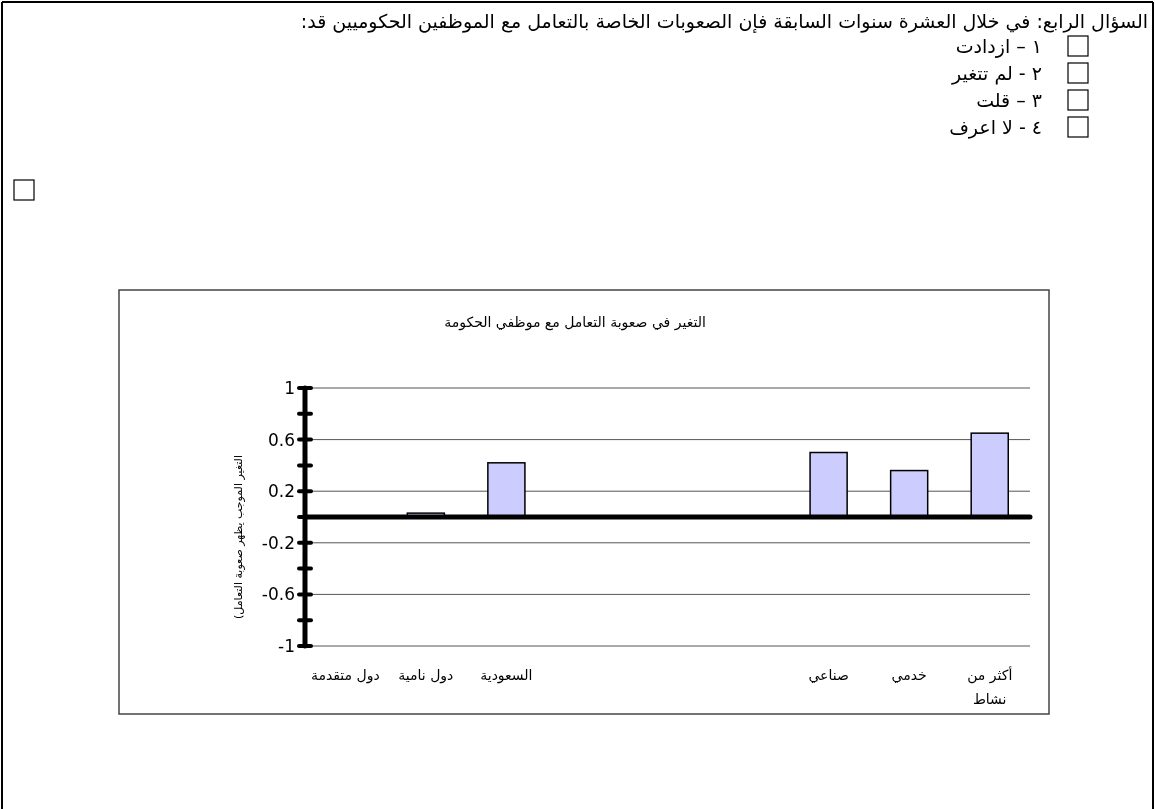 This screenshot has height=809, width=1155. I want to click on text: ٢ - لم تتغير, so click(996, 73).